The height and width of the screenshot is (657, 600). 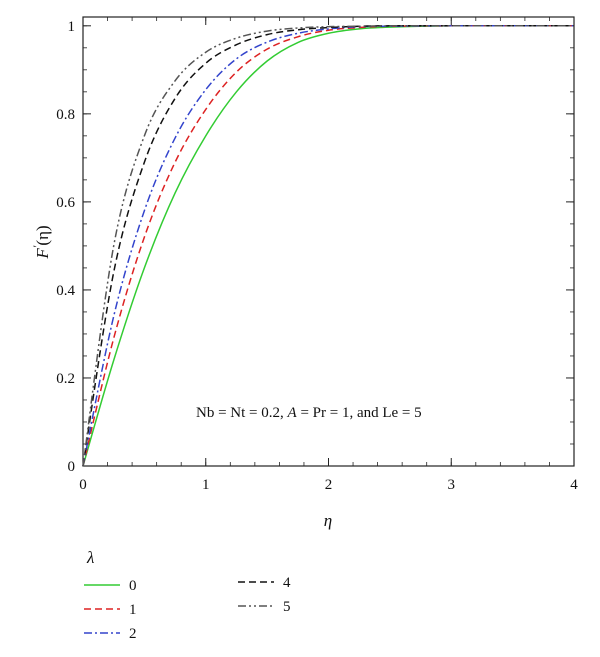 I want to click on svg-text: F′(η), so click(x=41, y=242).